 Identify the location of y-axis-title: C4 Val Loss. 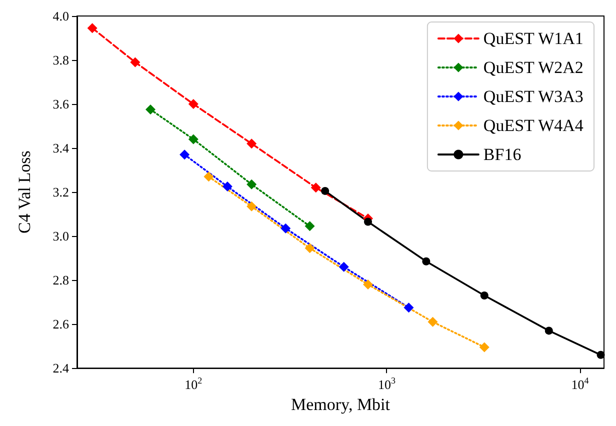
(24, 192).